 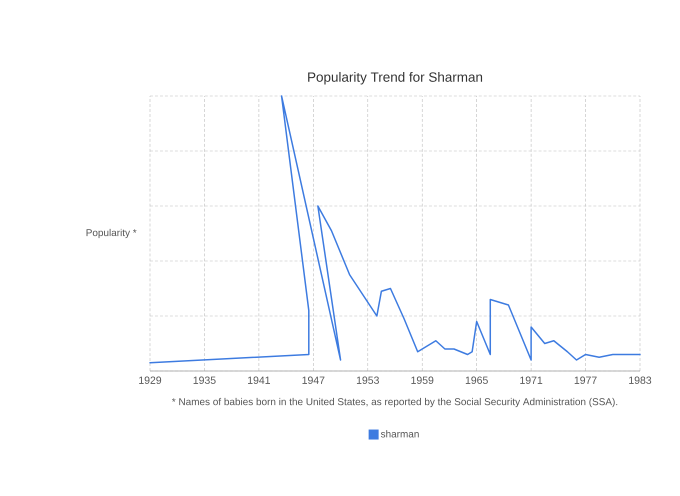 What do you see at coordinates (395, 403) in the screenshot?
I see `text: * Names of babies born in the United States, as reported by the Social Security Administration (SSA).` at bounding box center [395, 403].